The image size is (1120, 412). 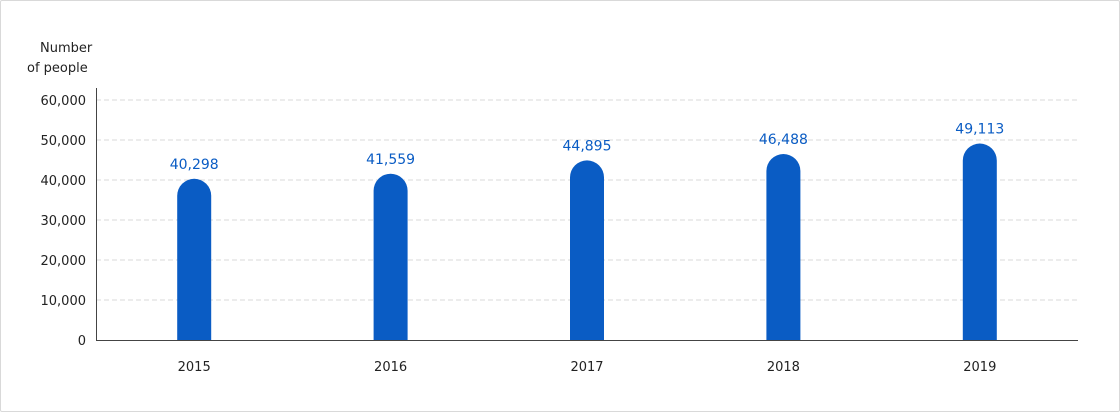 What do you see at coordinates (194, 165) in the screenshot?
I see `data-label-2015: 40,298` at bounding box center [194, 165].